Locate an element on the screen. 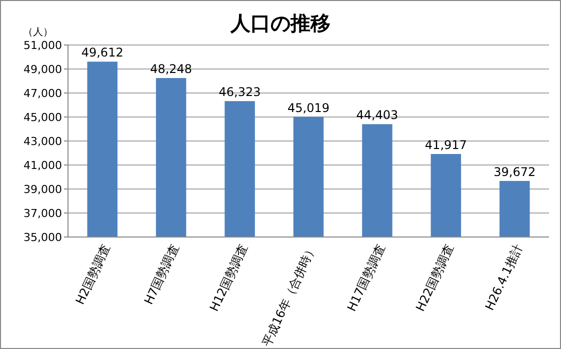 The width and height of the screenshot is (561, 349). x-tick-label: H2国勢調査 is located at coordinates (92, 274).